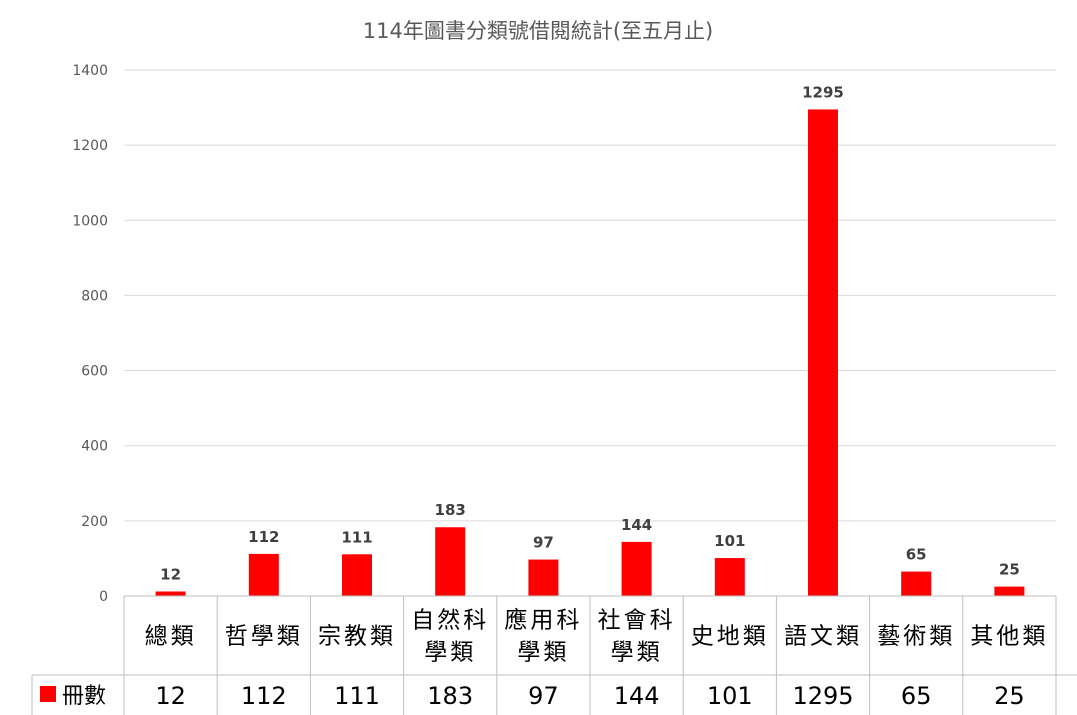 This screenshot has width=1077, height=715. Describe the element at coordinates (90, 221) in the screenshot. I see `y-tick-label: 1000` at that location.